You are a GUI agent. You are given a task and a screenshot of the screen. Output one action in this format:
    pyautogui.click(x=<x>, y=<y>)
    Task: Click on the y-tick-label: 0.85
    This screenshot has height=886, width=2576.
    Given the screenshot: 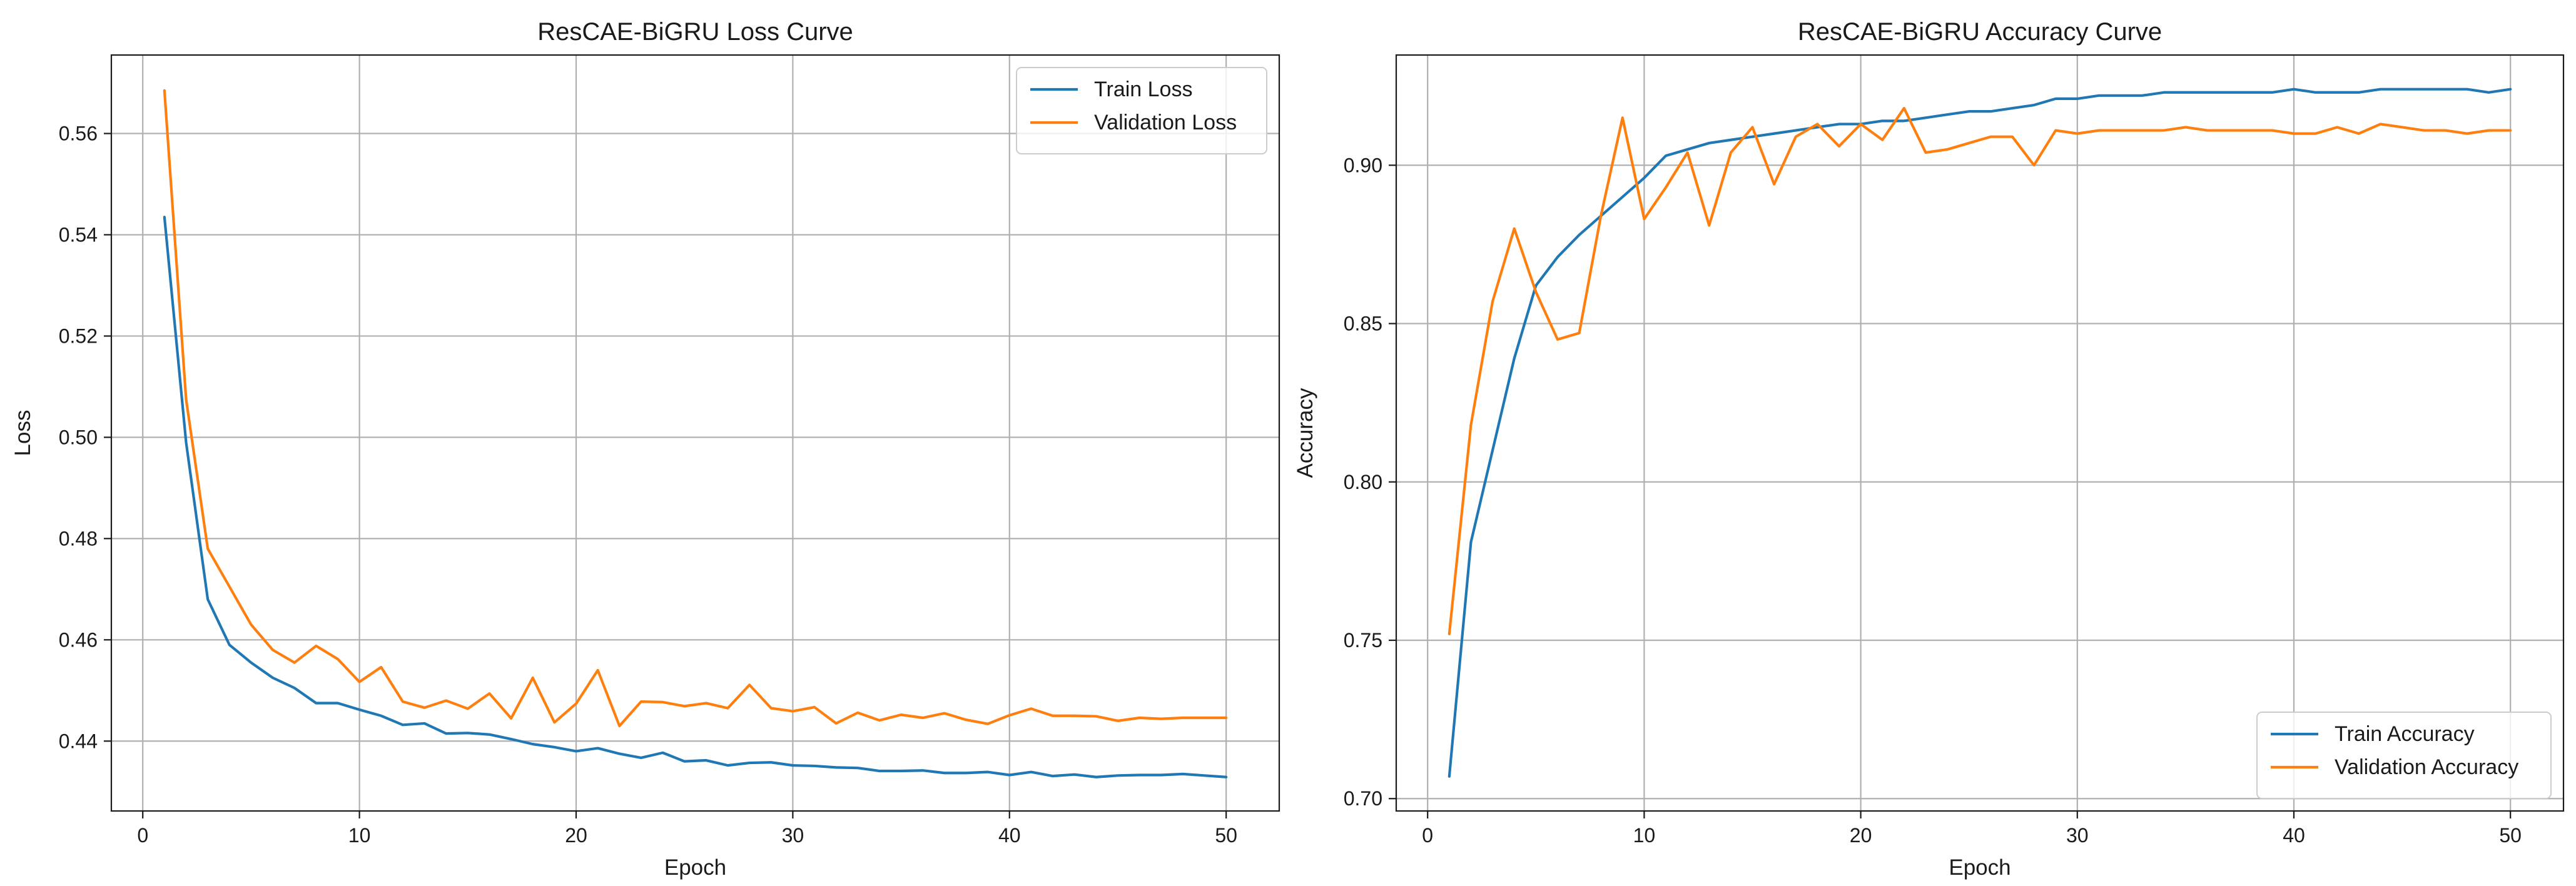 What is the action you would take?
    pyautogui.click(x=1363, y=324)
    